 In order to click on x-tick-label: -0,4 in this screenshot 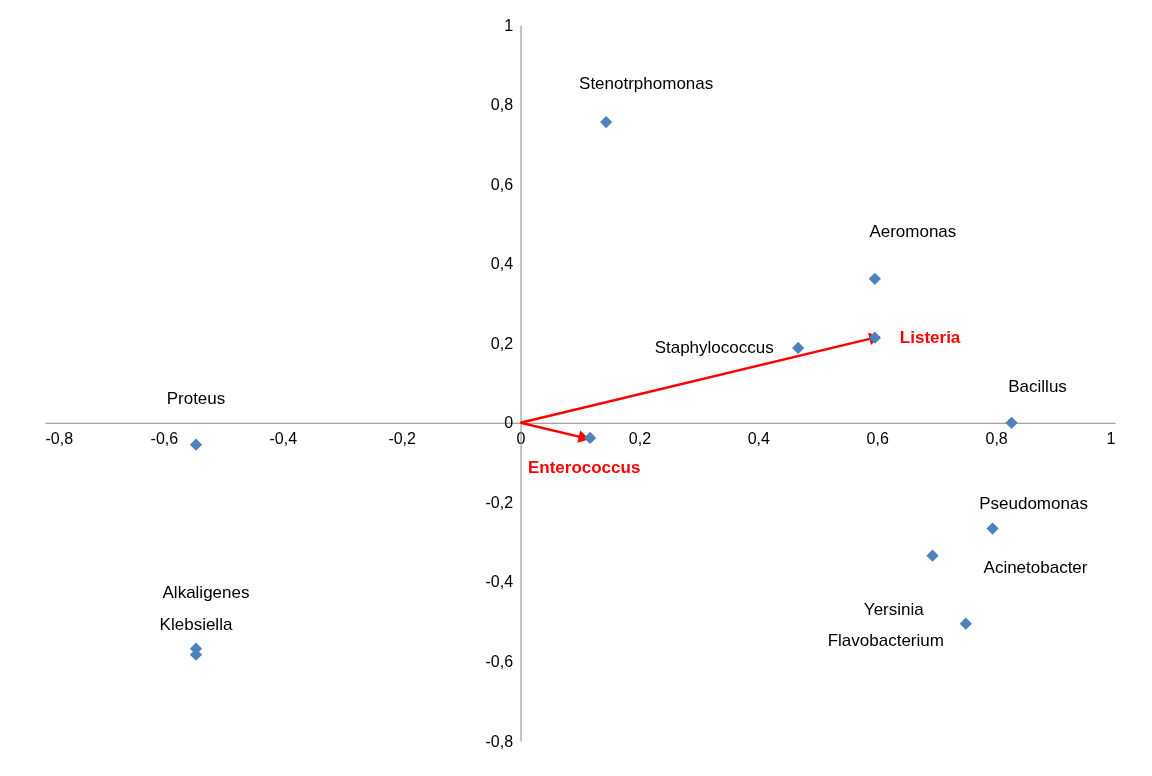, I will do `click(283, 439)`.